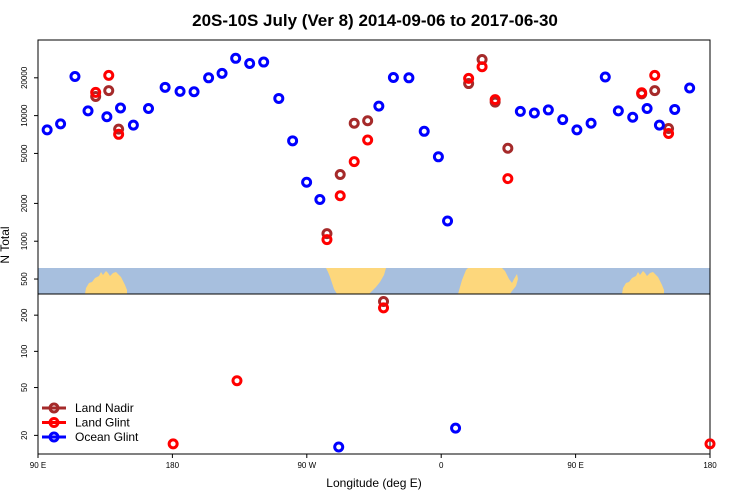 The height and width of the screenshot is (500, 750). Describe the element at coordinates (24, 153) in the screenshot. I see `y-tick-label: 5000` at that location.